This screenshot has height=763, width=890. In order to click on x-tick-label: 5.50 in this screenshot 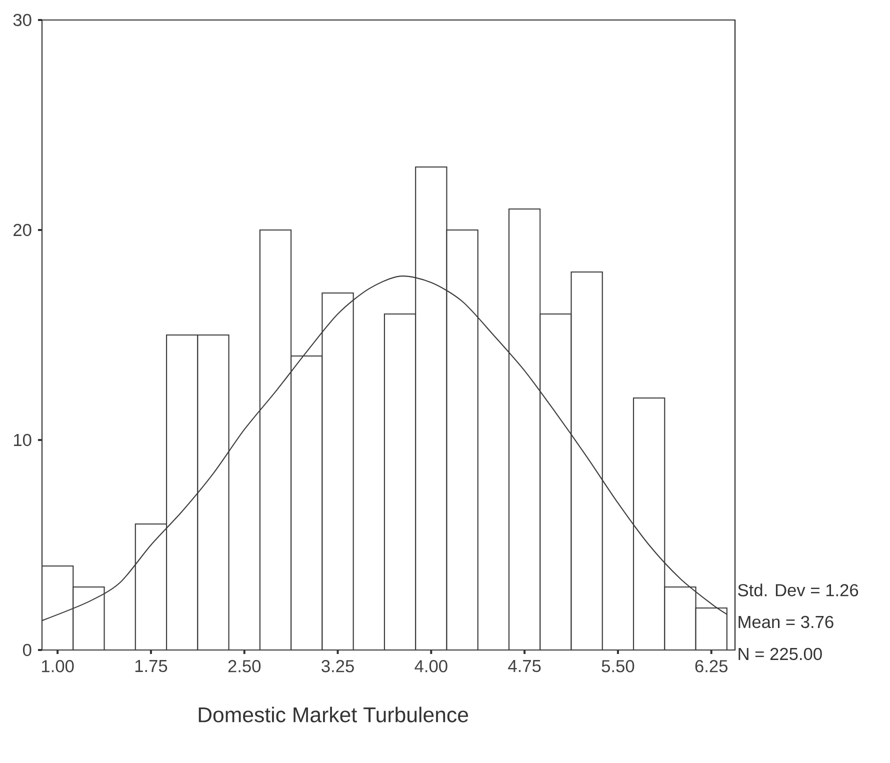, I will do `click(618, 666)`.